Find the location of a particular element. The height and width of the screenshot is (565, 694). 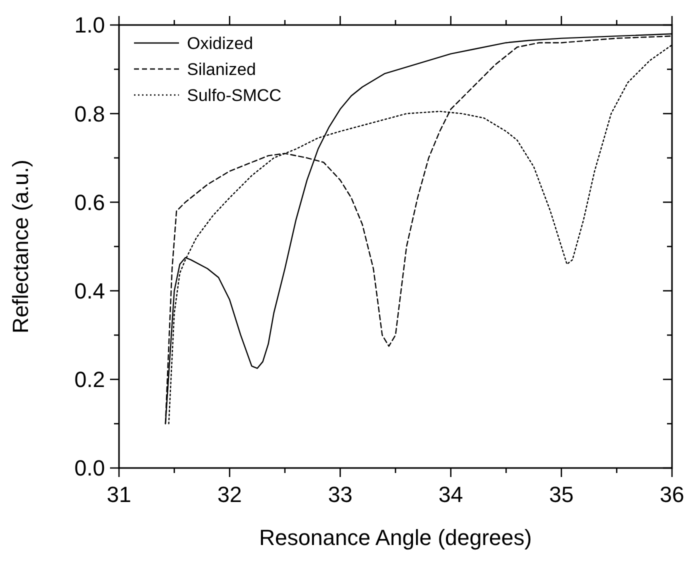

x-tick-label: 35 is located at coordinates (561, 494).